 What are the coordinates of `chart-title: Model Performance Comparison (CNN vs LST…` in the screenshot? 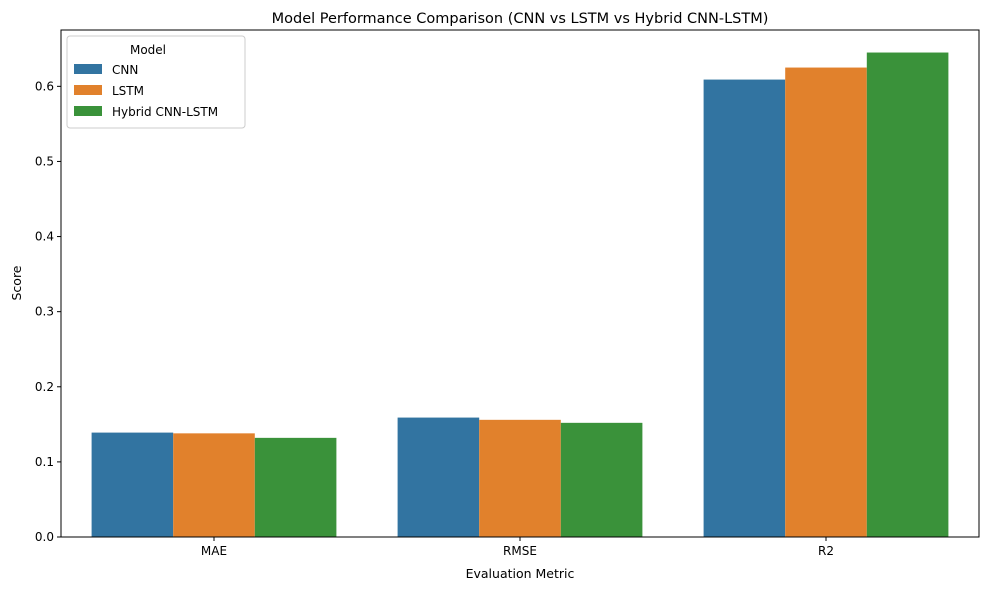 It's located at (520, 19).